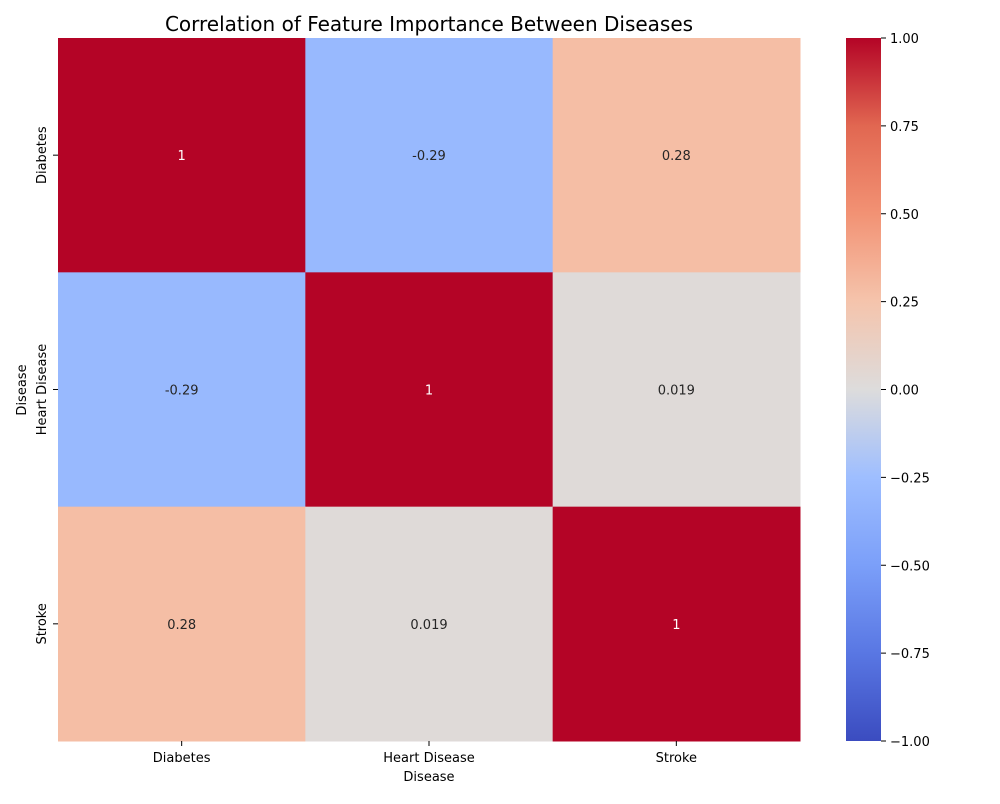  I want to click on colorbar, so click(863, 389).